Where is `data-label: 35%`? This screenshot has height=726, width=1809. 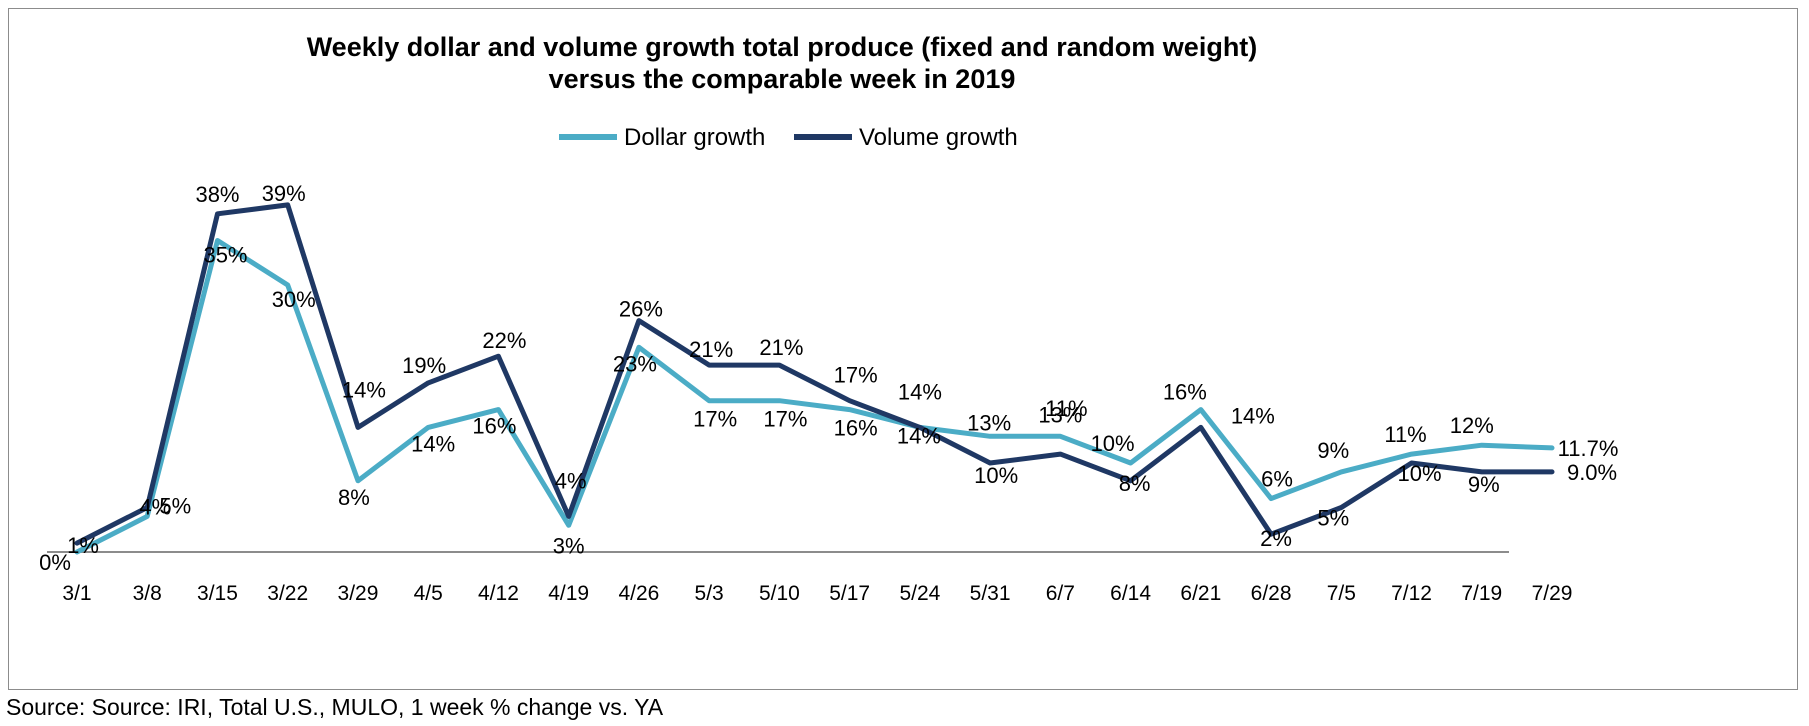 data-label: 35% is located at coordinates (225, 255).